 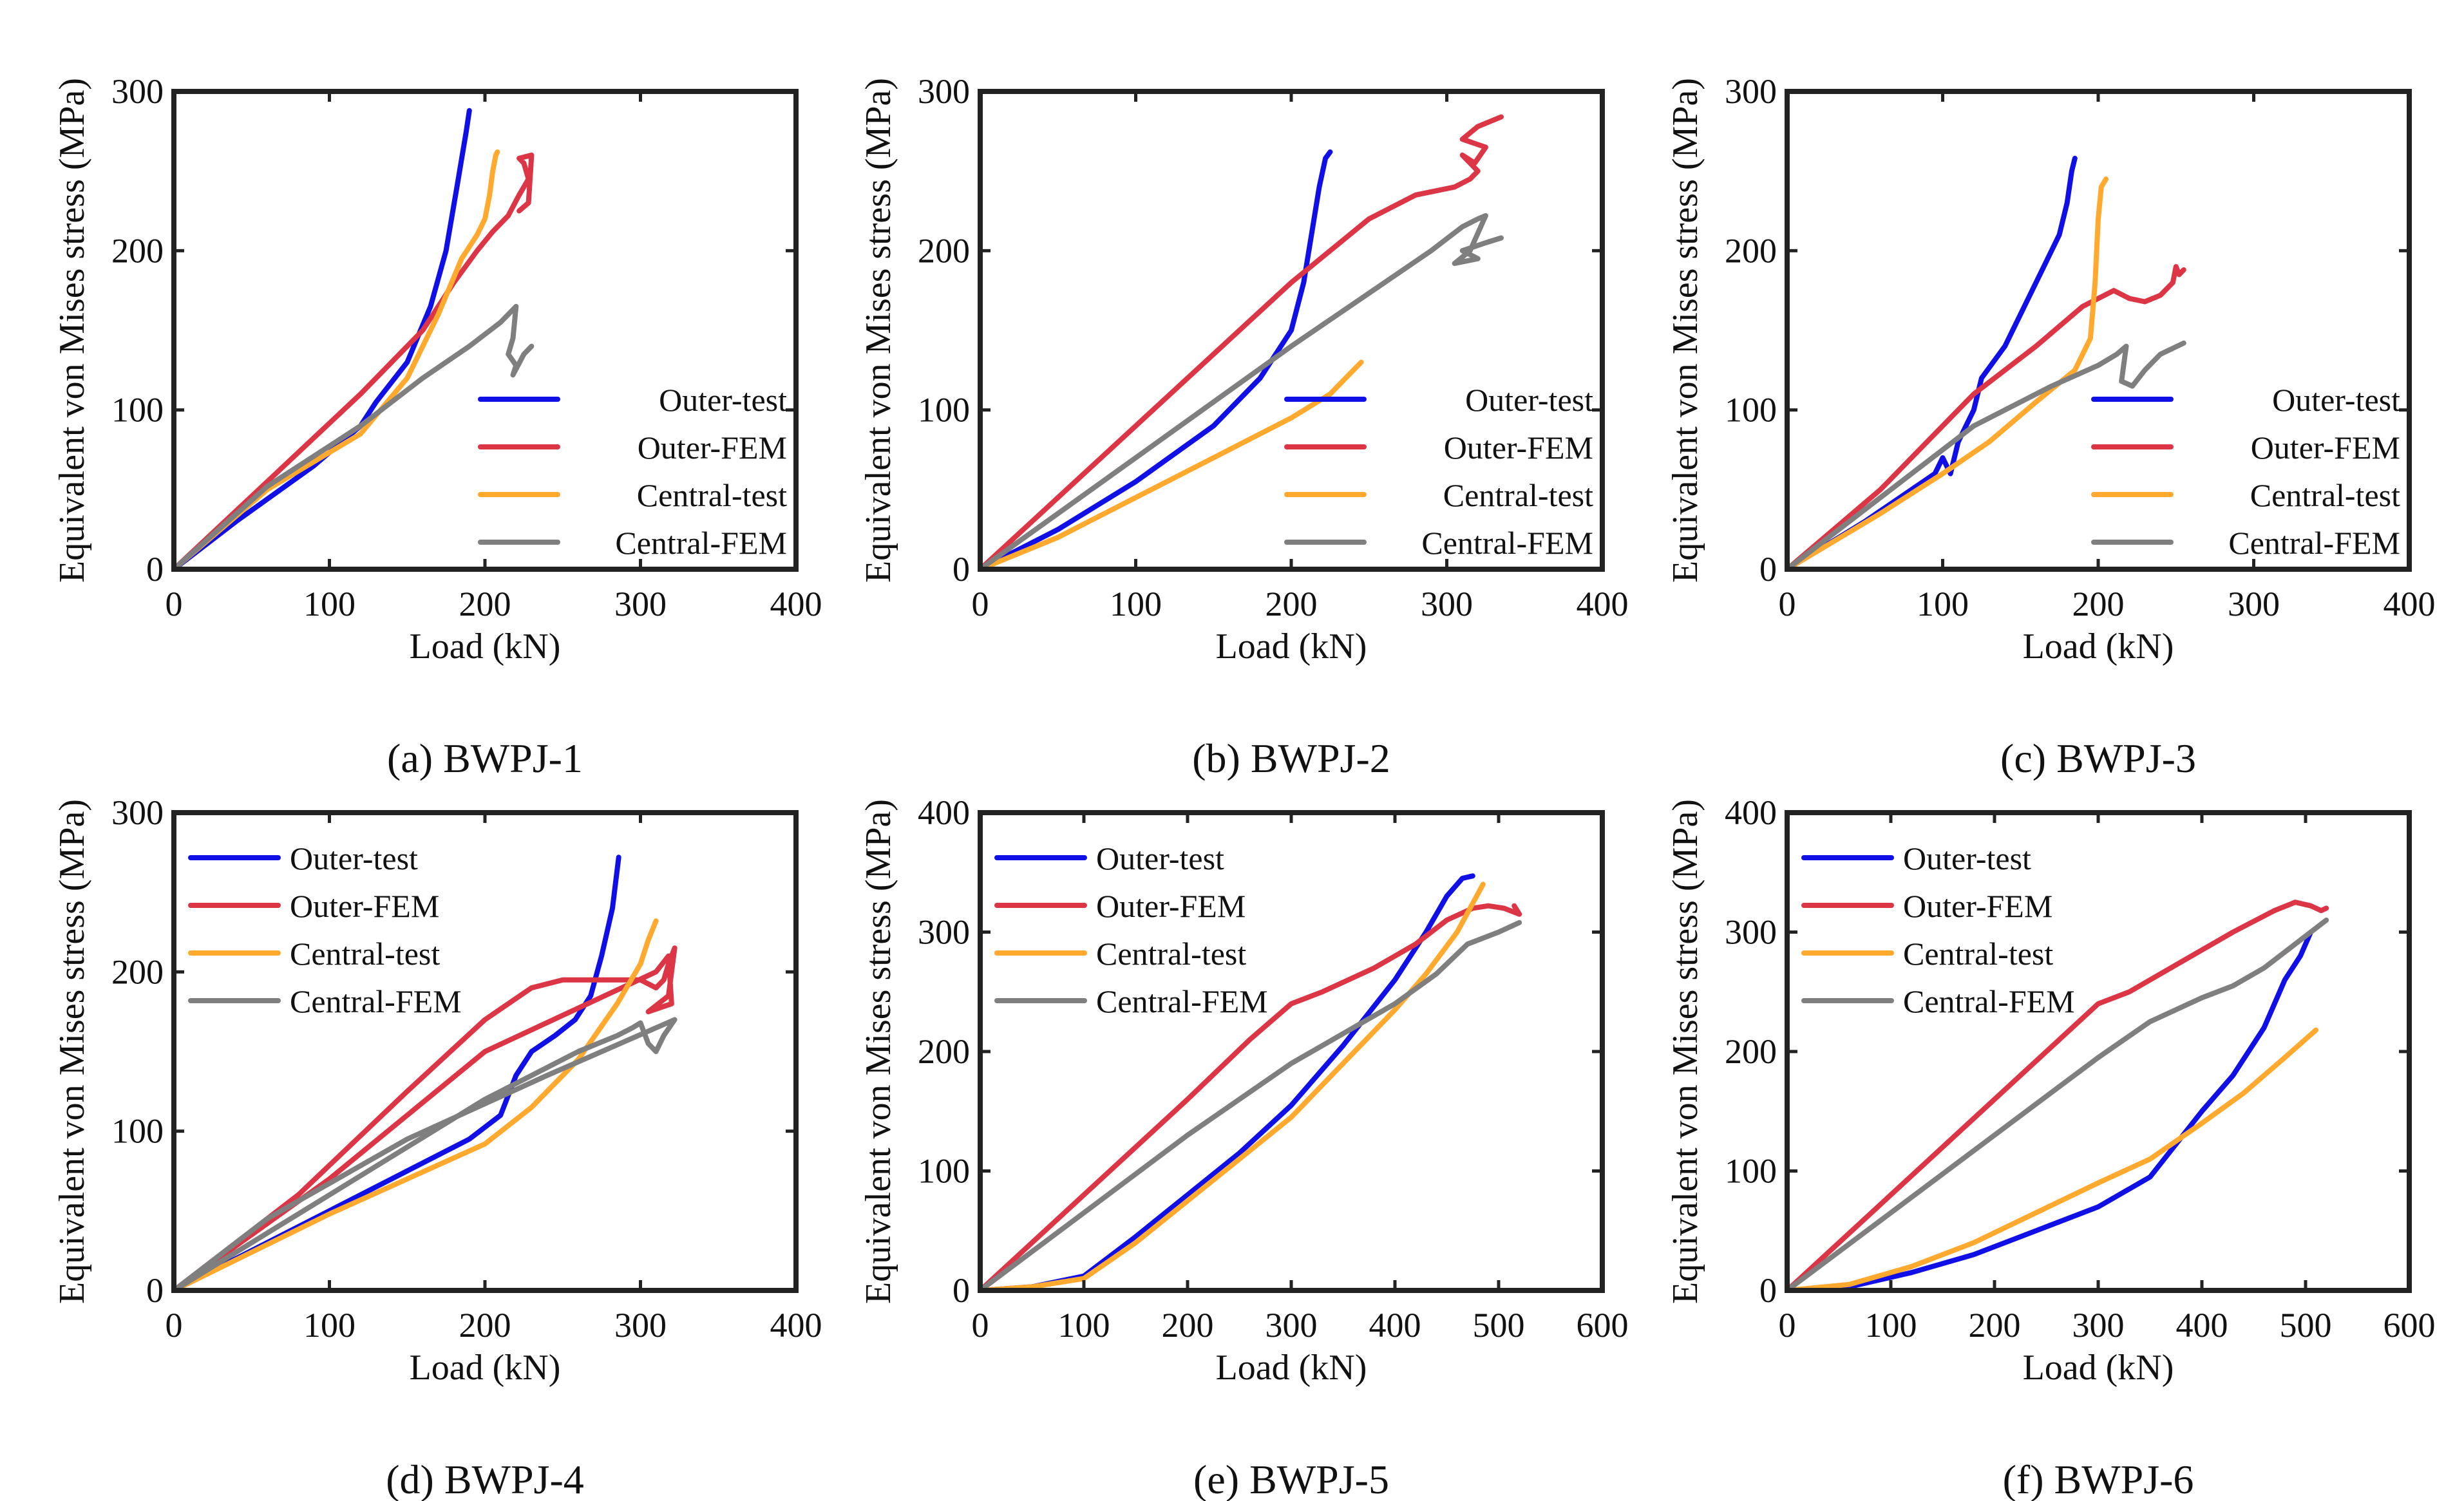 What do you see at coordinates (1172, 464) in the screenshot?
I see `series-line-central-test` at bounding box center [1172, 464].